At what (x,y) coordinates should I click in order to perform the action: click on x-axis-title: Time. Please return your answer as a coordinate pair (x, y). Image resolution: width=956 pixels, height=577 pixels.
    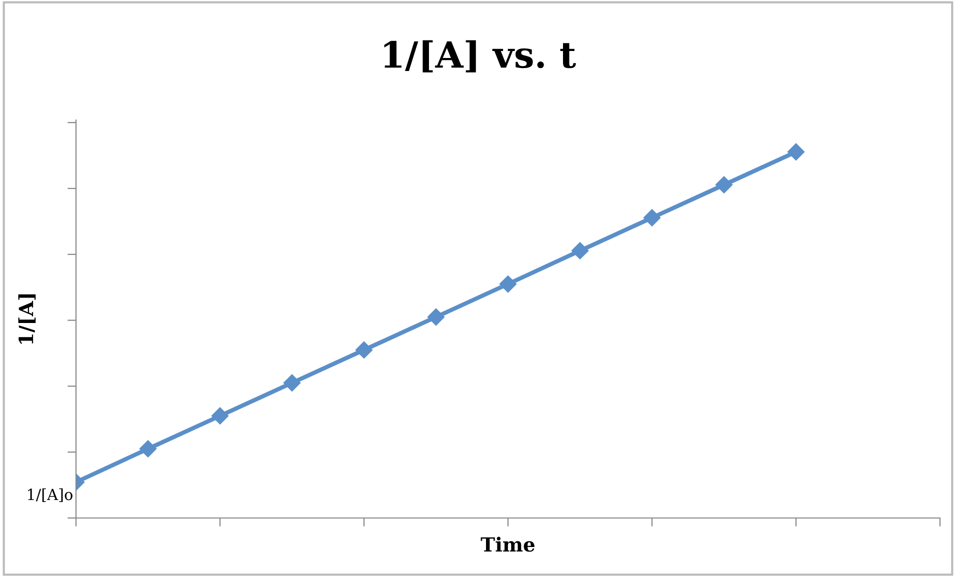
    Looking at the image, I should click on (507, 544).